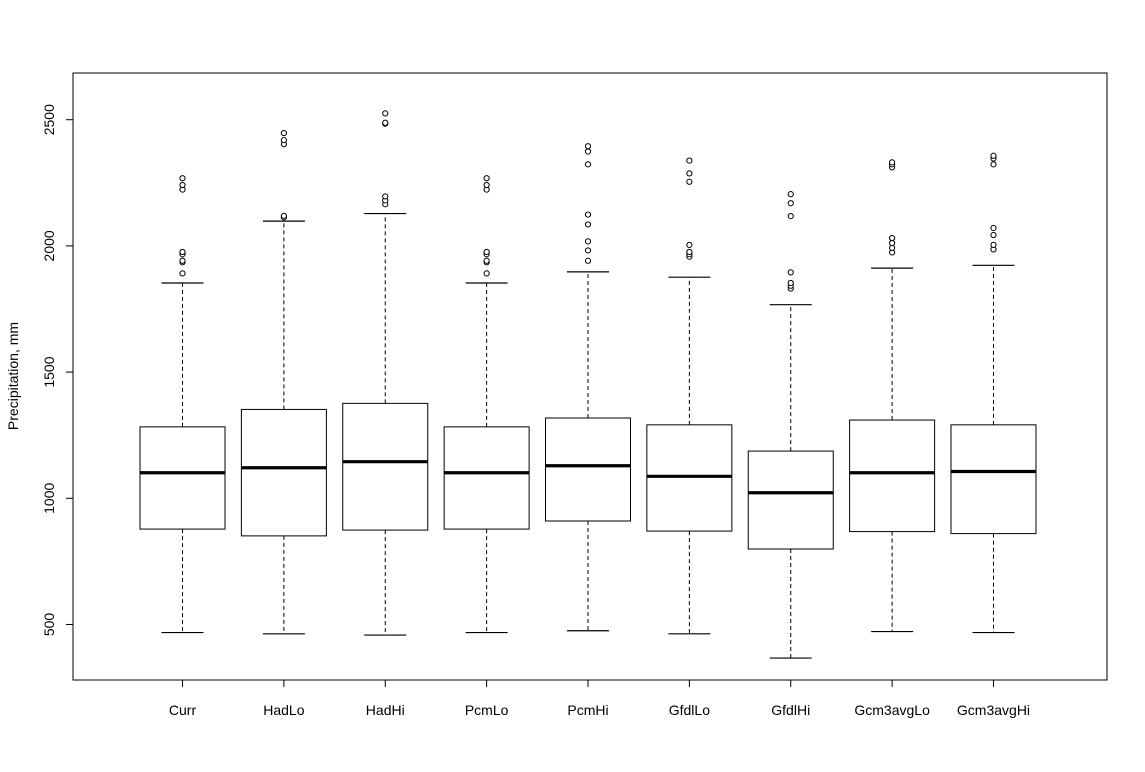 The image size is (1145, 772). I want to click on x-tick-label: PcmHi, so click(587, 710).